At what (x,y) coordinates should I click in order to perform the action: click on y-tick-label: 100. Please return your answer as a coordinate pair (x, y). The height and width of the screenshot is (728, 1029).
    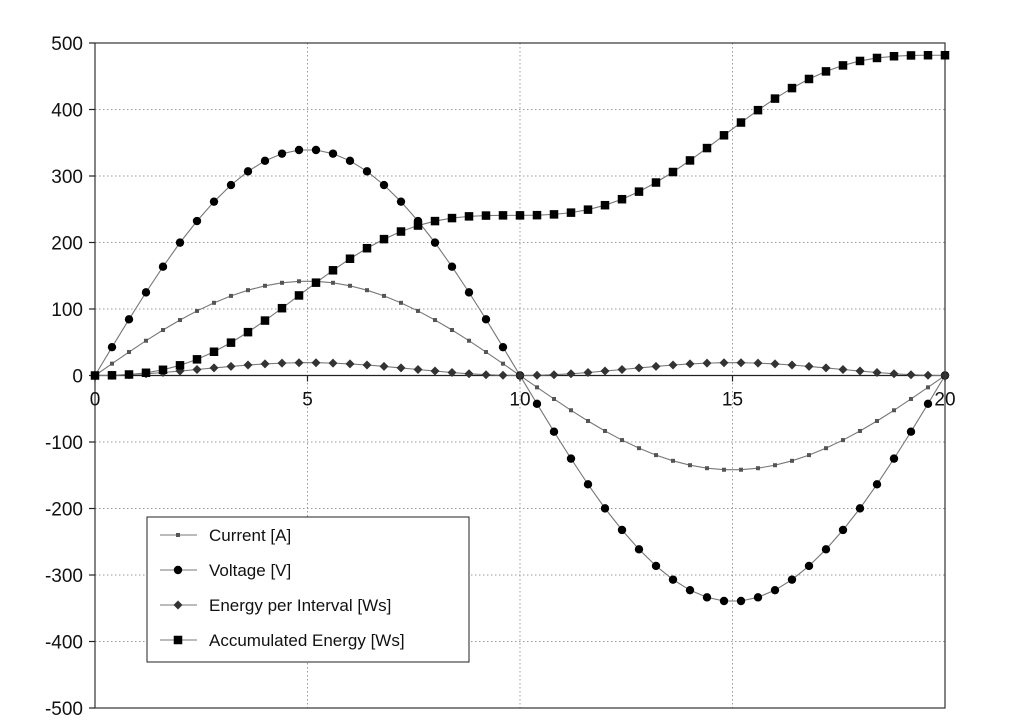
    Looking at the image, I should click on (67, 310).